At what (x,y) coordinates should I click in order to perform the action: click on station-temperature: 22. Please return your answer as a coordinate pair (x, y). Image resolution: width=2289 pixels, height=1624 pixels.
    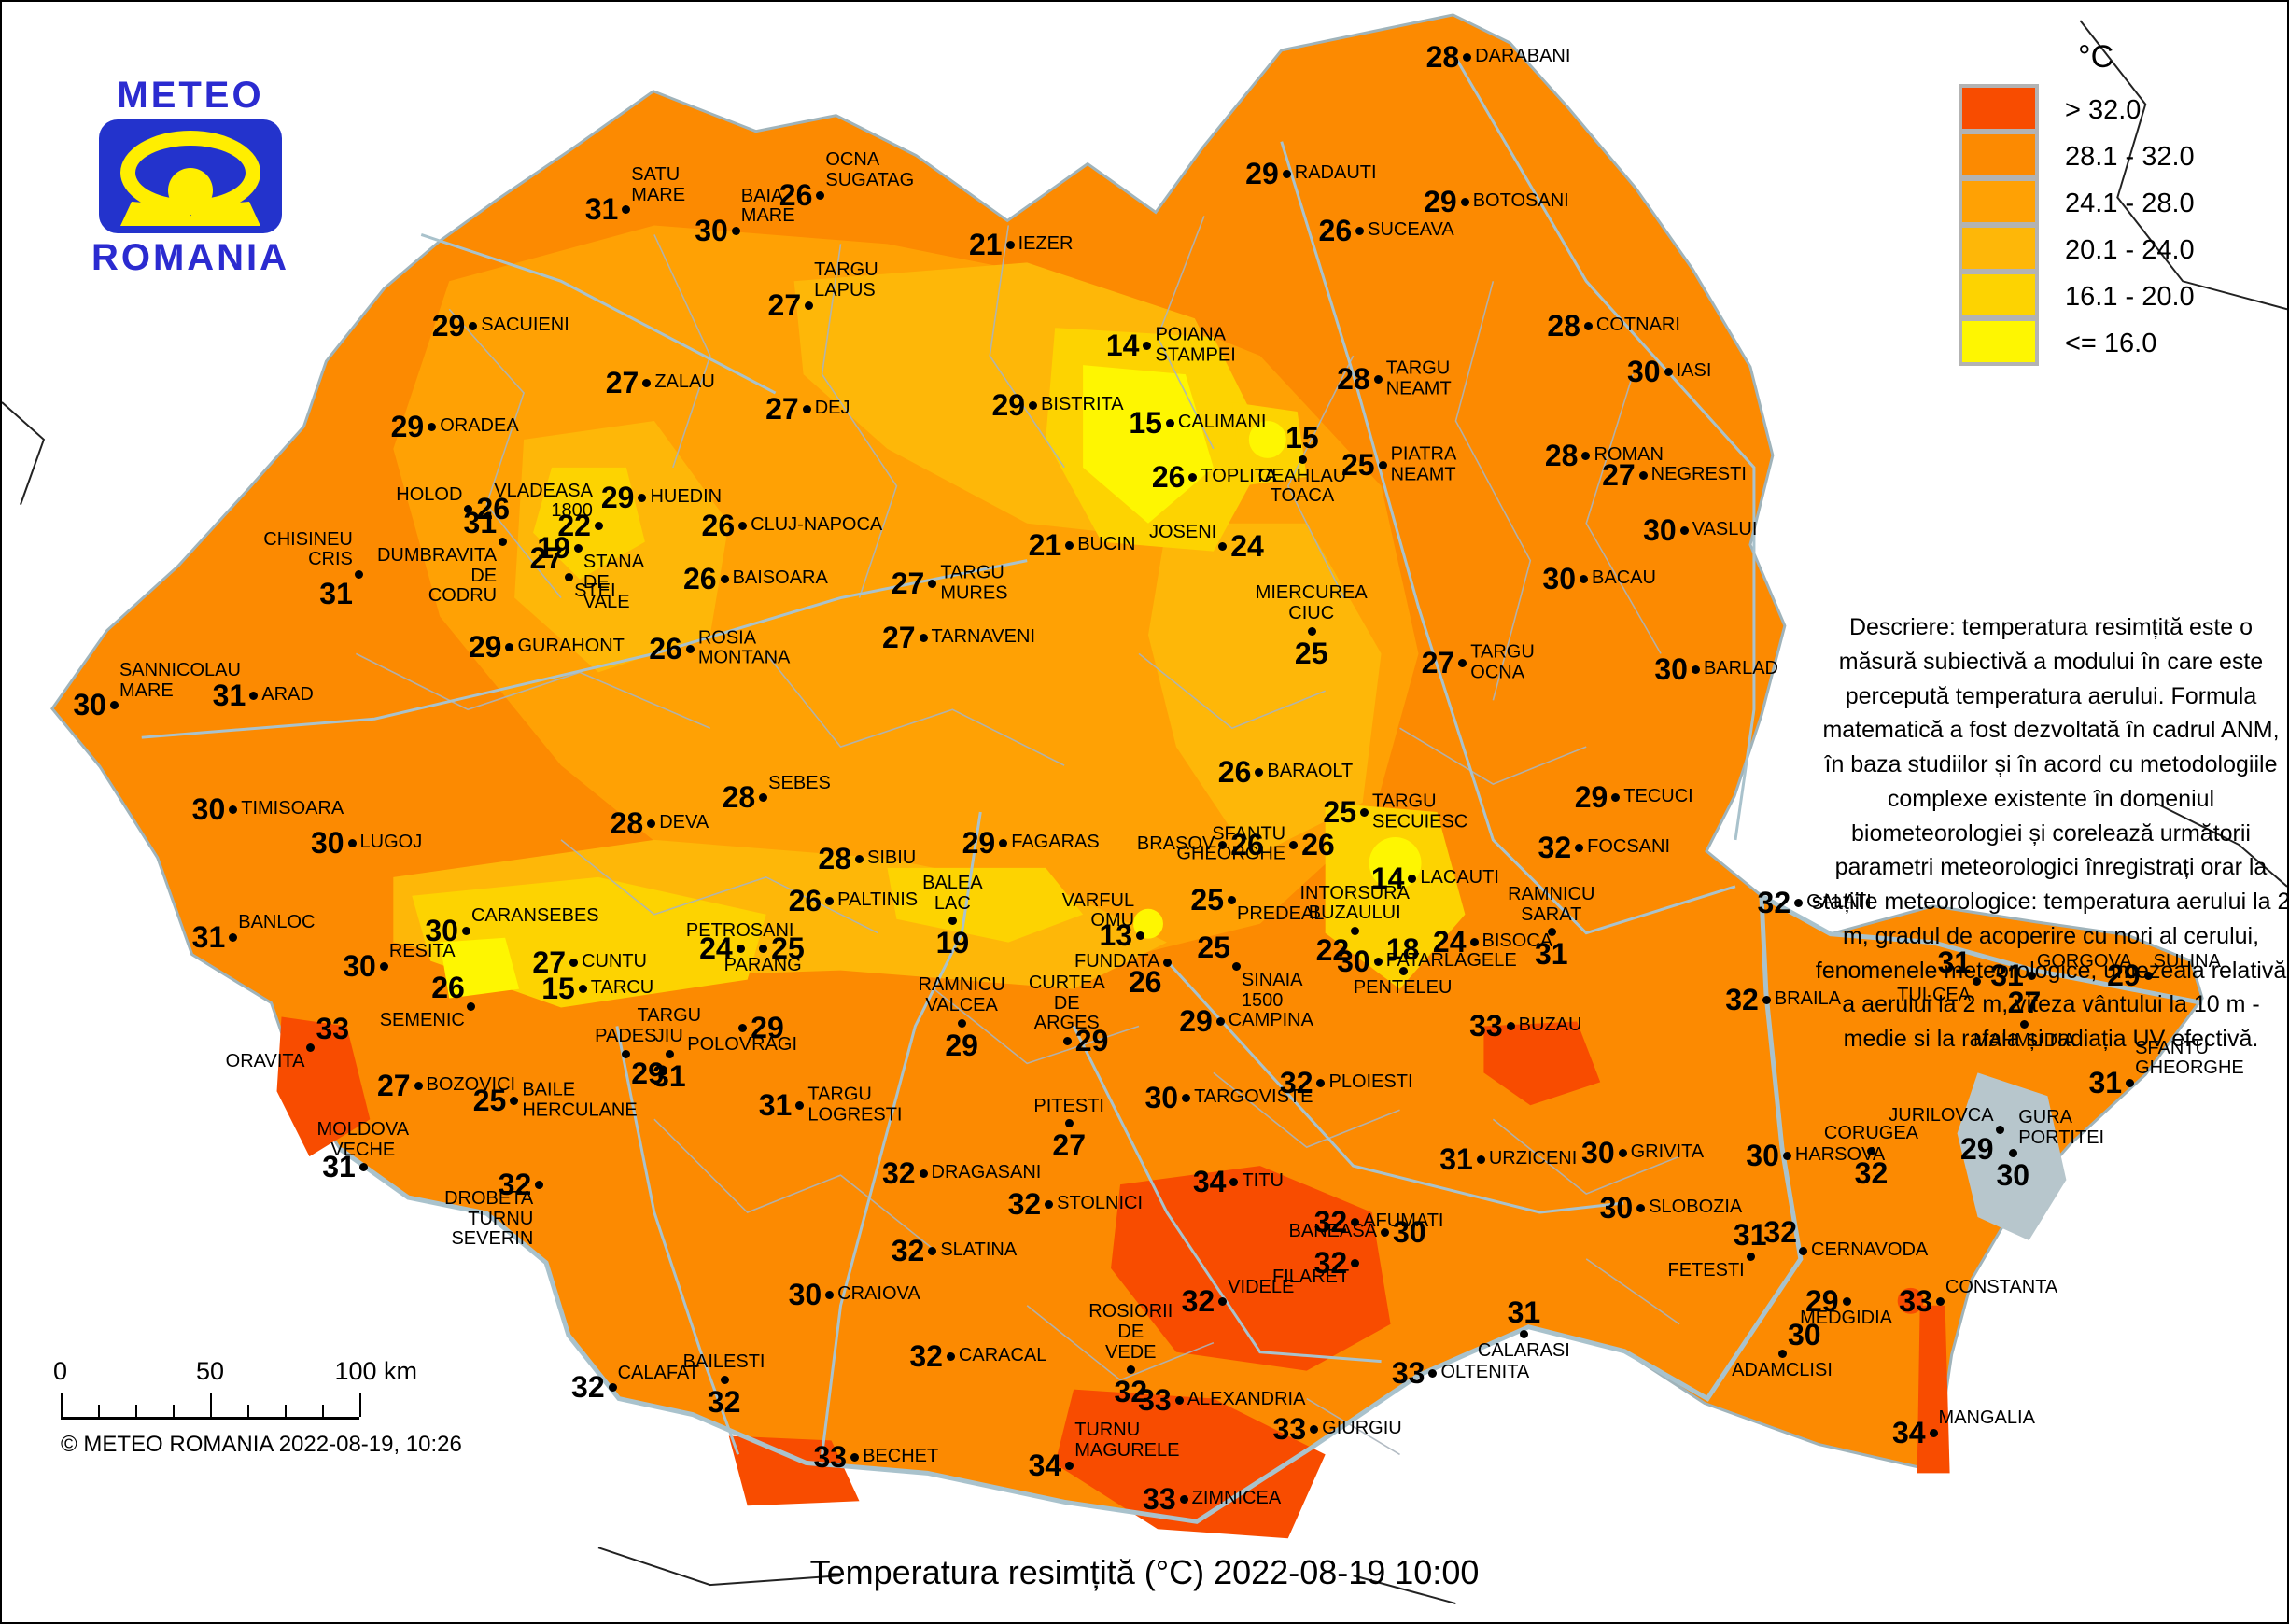
    Looking at the image, I should click on (1332, 949).